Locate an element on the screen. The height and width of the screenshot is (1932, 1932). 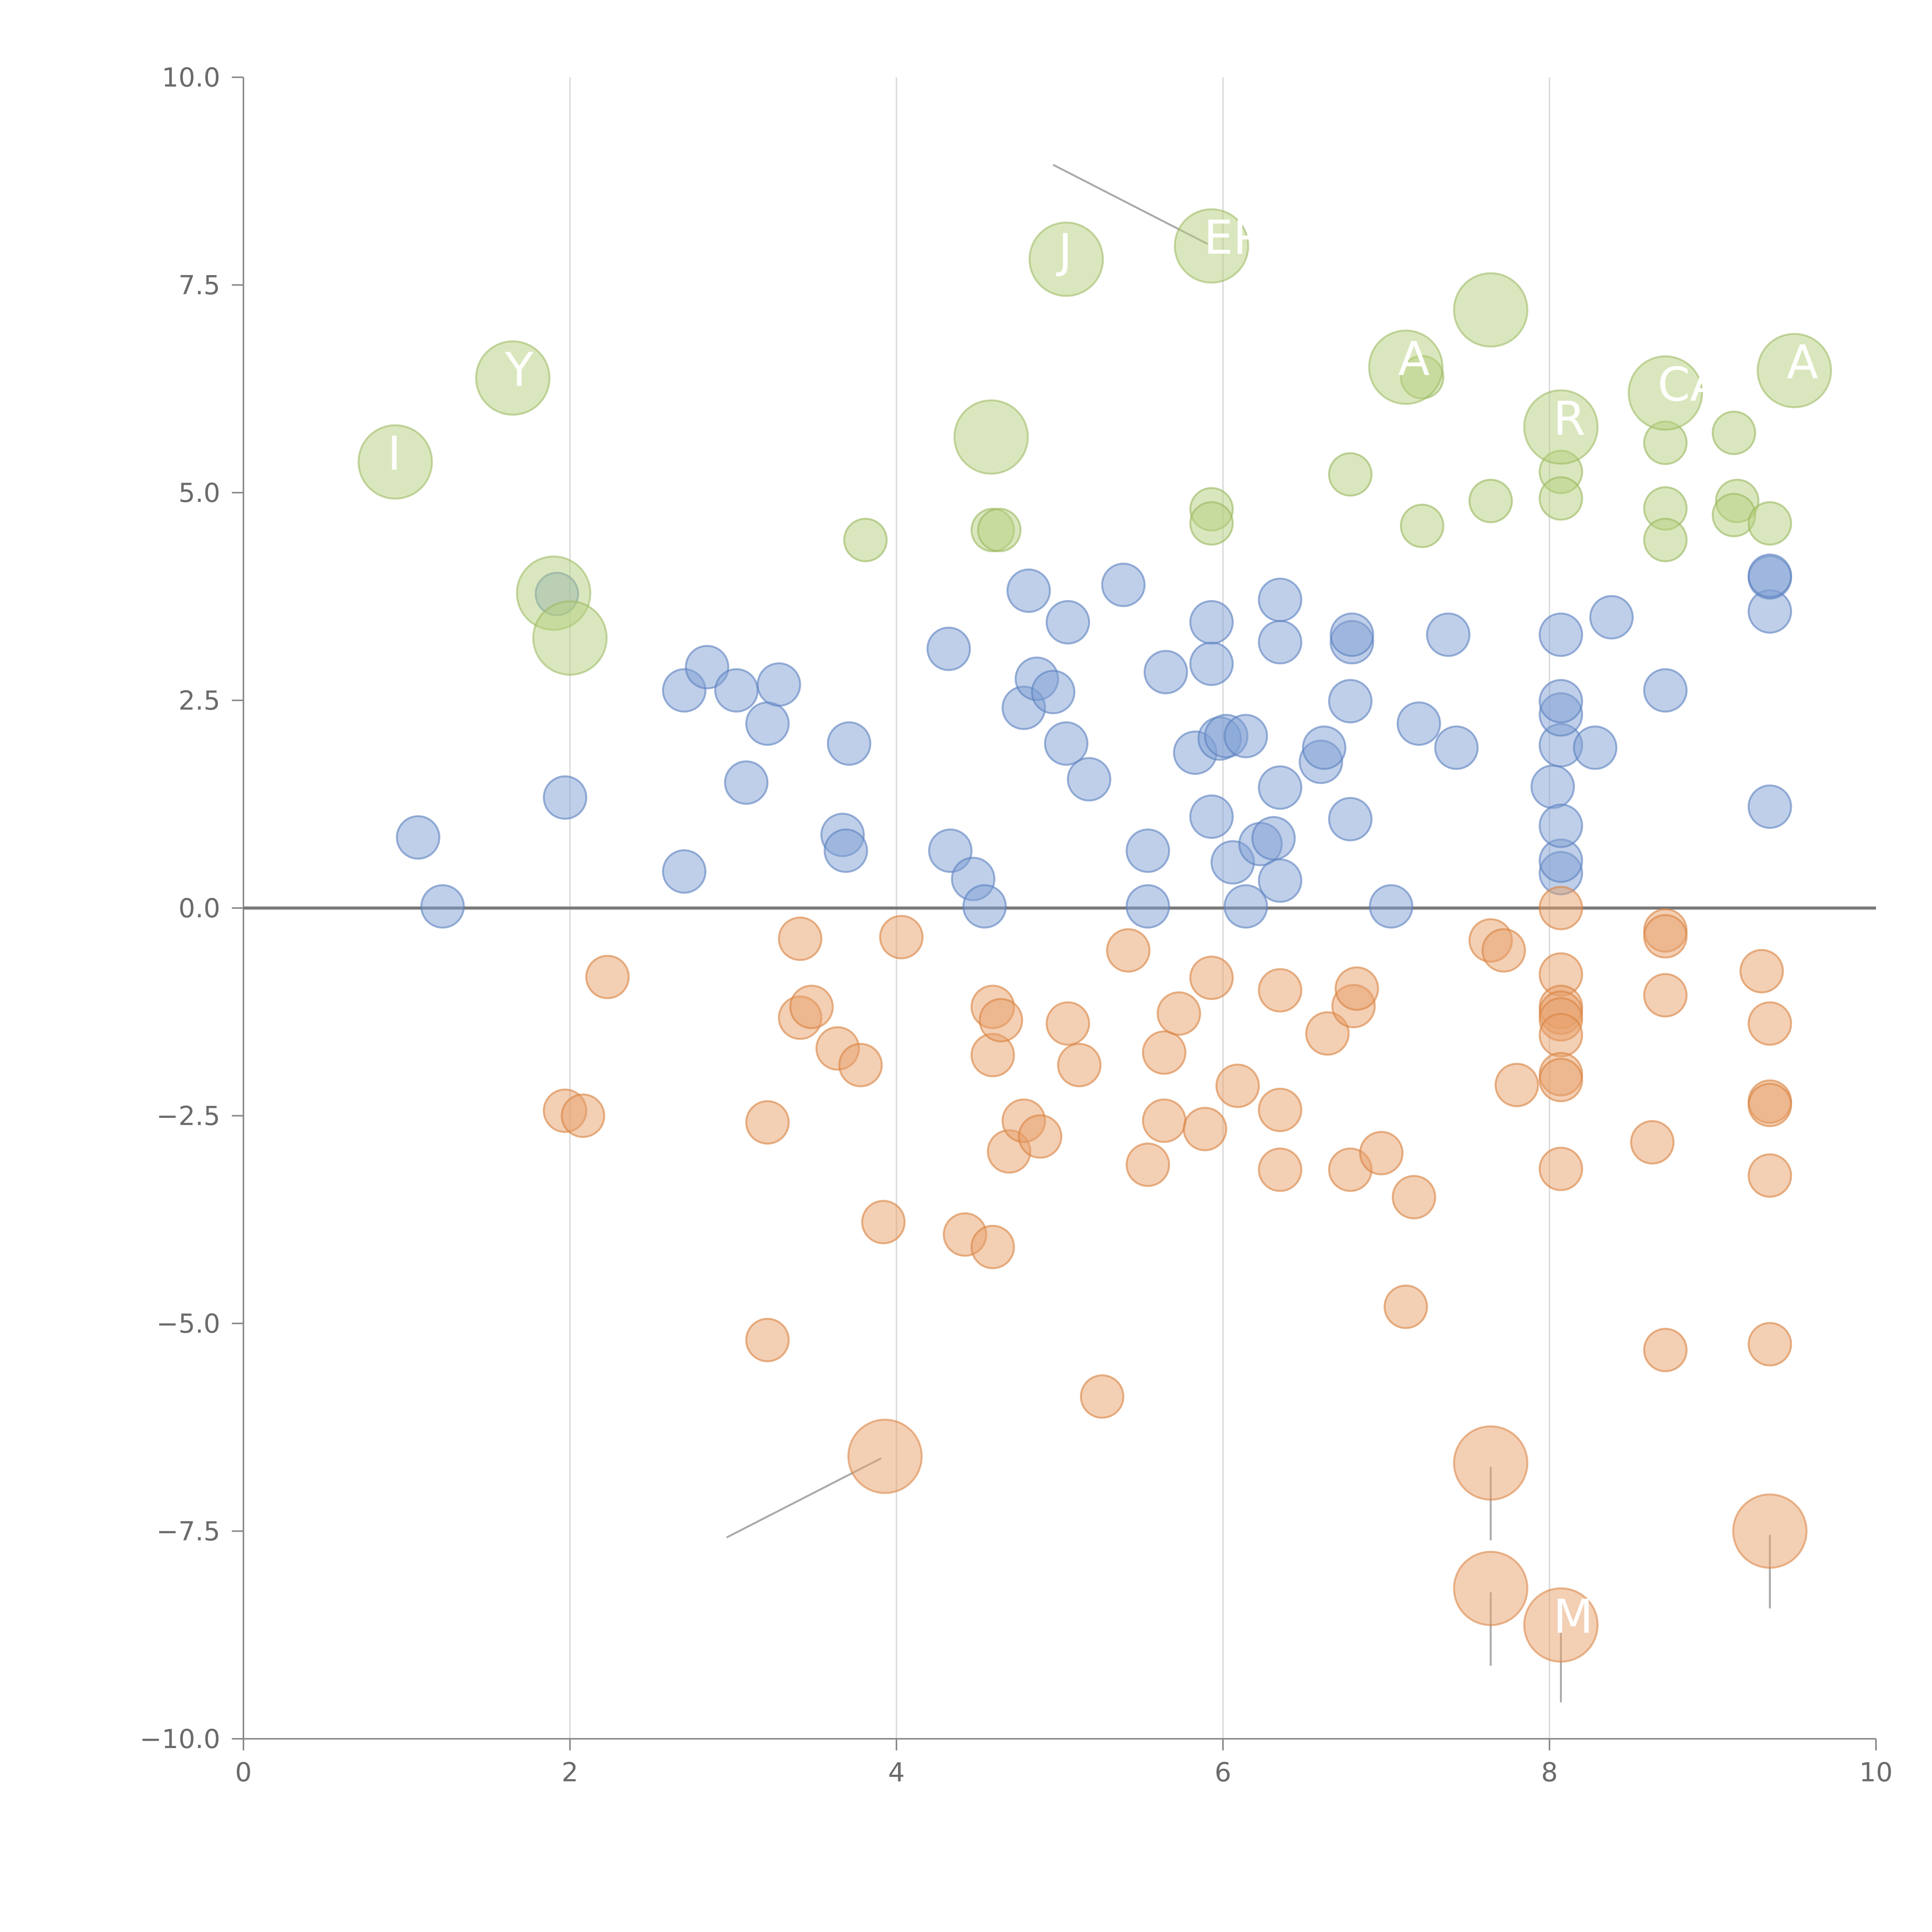
y-tick-label: 2.5 is located at coordinates (200, 701).